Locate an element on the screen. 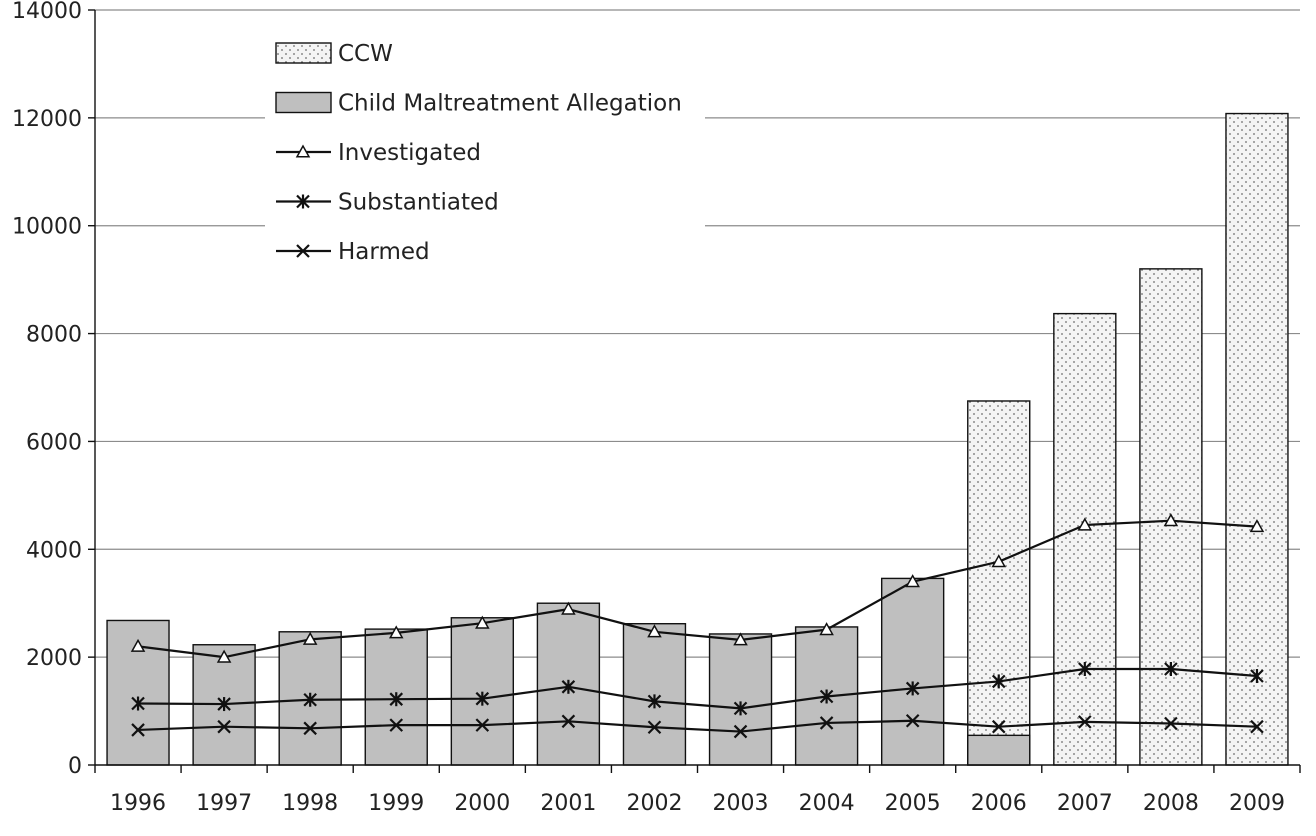  x-tick-label: 1997 is located at coordinates (224, 803).